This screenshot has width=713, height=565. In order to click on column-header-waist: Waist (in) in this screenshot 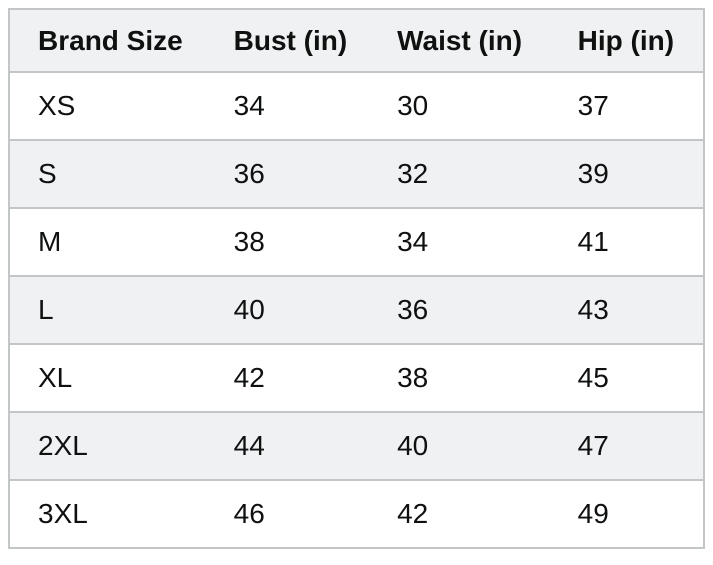, I will do `click(487, 40)`.